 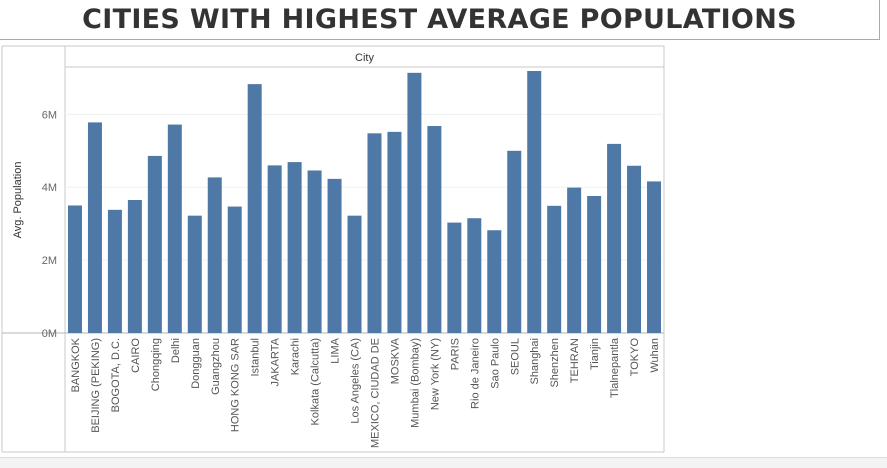 What do you see at coordinates (76, 364) in the screenshot?
I see `x-tick-label: BANGKOK` at bounding box center [76, 364].